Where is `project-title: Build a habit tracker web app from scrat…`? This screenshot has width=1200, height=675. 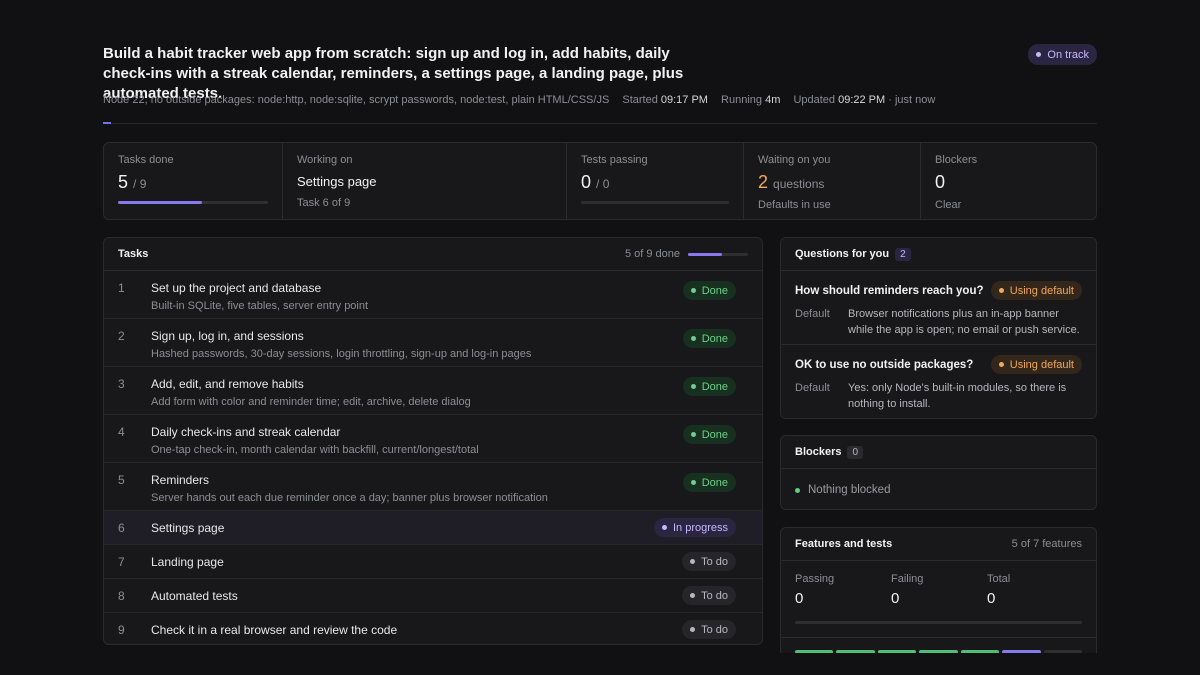 project-title: Build a habit tracker web app from scrat… is located at coordinates (393, 73).